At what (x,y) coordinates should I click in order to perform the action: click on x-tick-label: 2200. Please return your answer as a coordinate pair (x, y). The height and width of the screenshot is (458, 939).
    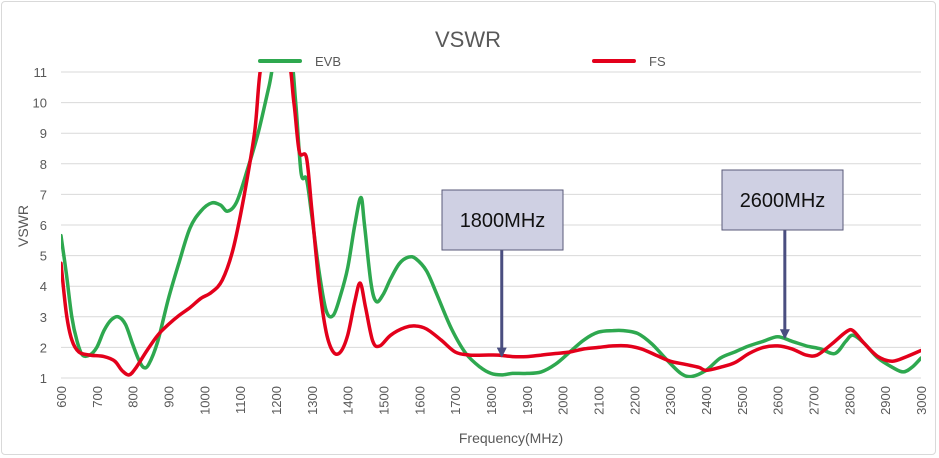
    Looking at the image, I should click on (634, 400).